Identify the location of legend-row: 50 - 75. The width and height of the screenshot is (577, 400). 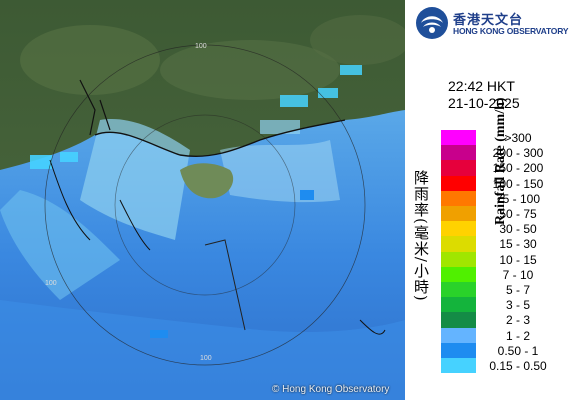
(498, 214).